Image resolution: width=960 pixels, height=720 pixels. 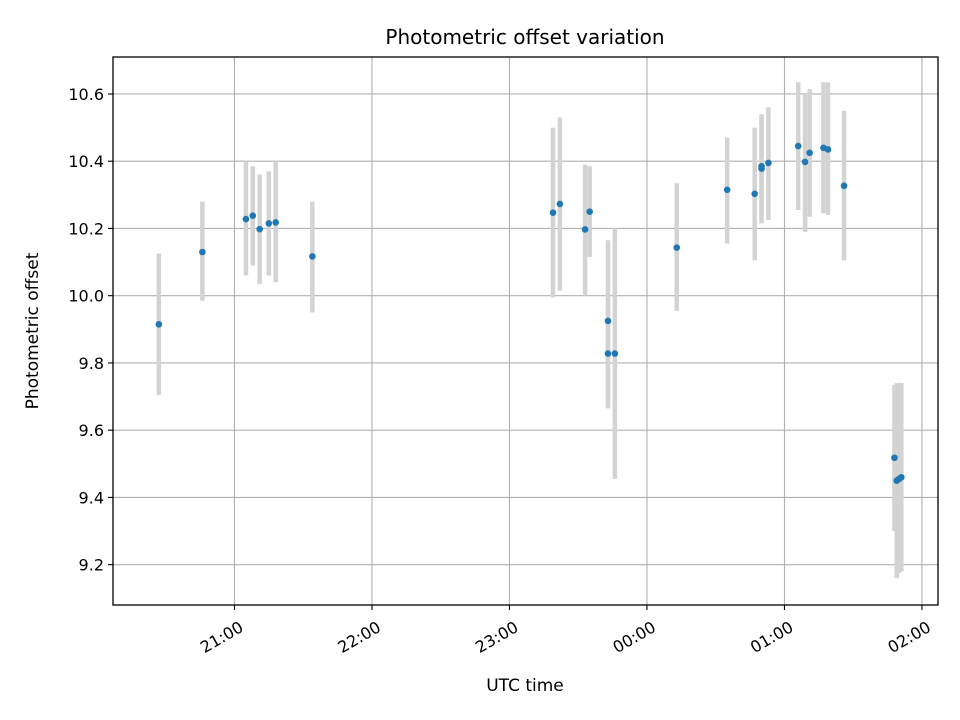 What do you see at coordinates (86, 161) in the screenshot?
I see `y-tick-label: 10.4` at bounding box center [86, 161].